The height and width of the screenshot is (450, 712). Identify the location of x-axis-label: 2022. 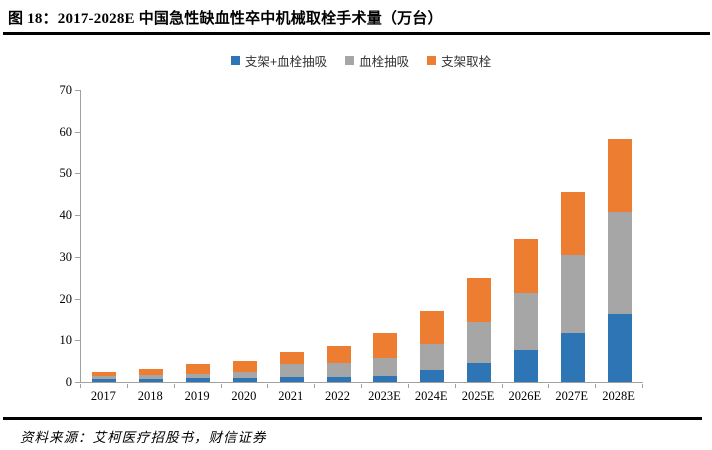
(338, 396).